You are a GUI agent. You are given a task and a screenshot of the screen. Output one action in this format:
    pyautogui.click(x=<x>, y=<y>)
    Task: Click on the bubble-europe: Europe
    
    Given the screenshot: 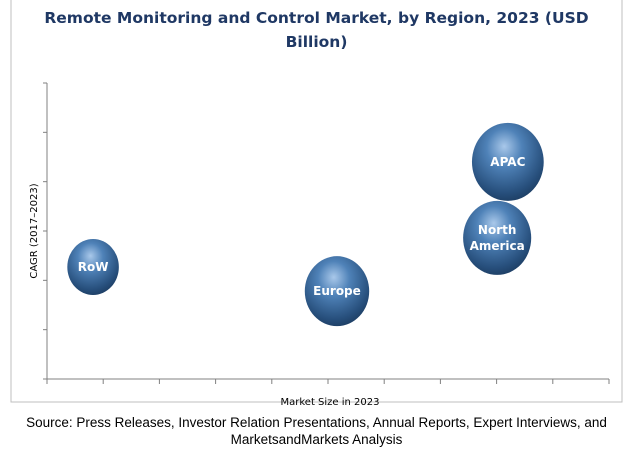 What is the action you would take?
    pyautogui.click(x=337, y=291)
    